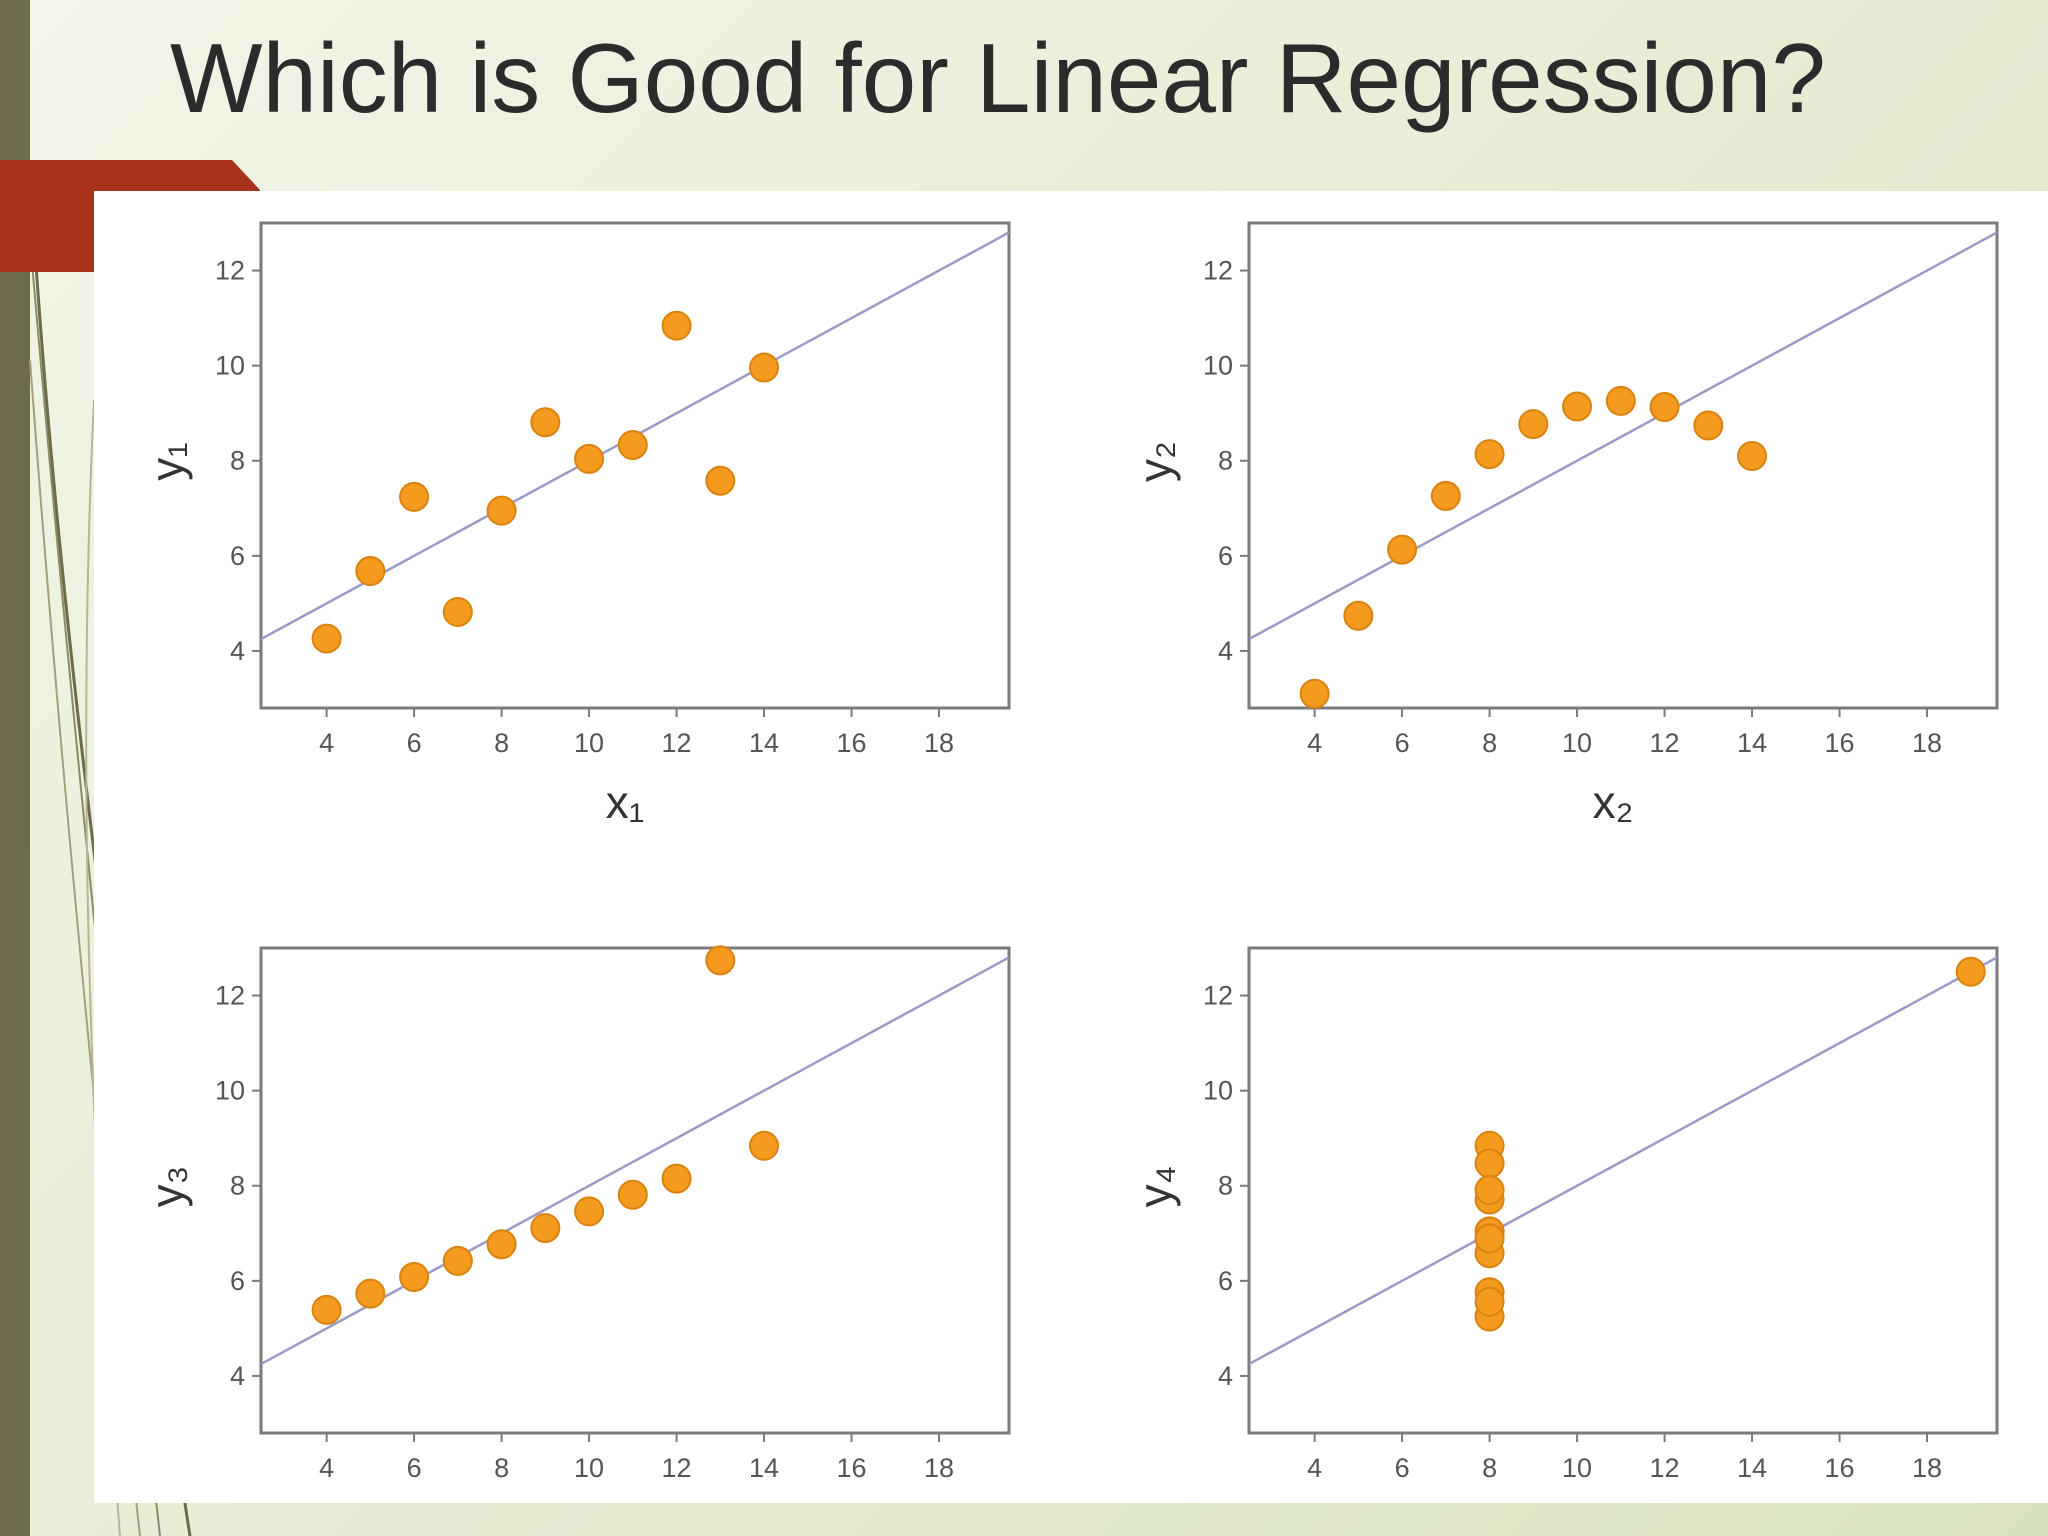  I want to click on y-axis-label: y₄, so click(1155, 1187).